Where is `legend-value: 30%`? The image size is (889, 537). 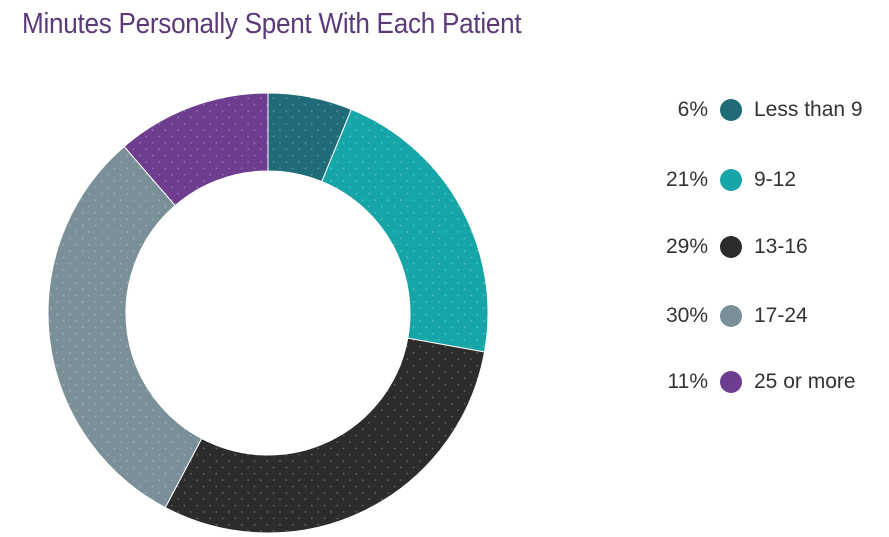 legend-value: 30% is located at coordinates (686, 315).